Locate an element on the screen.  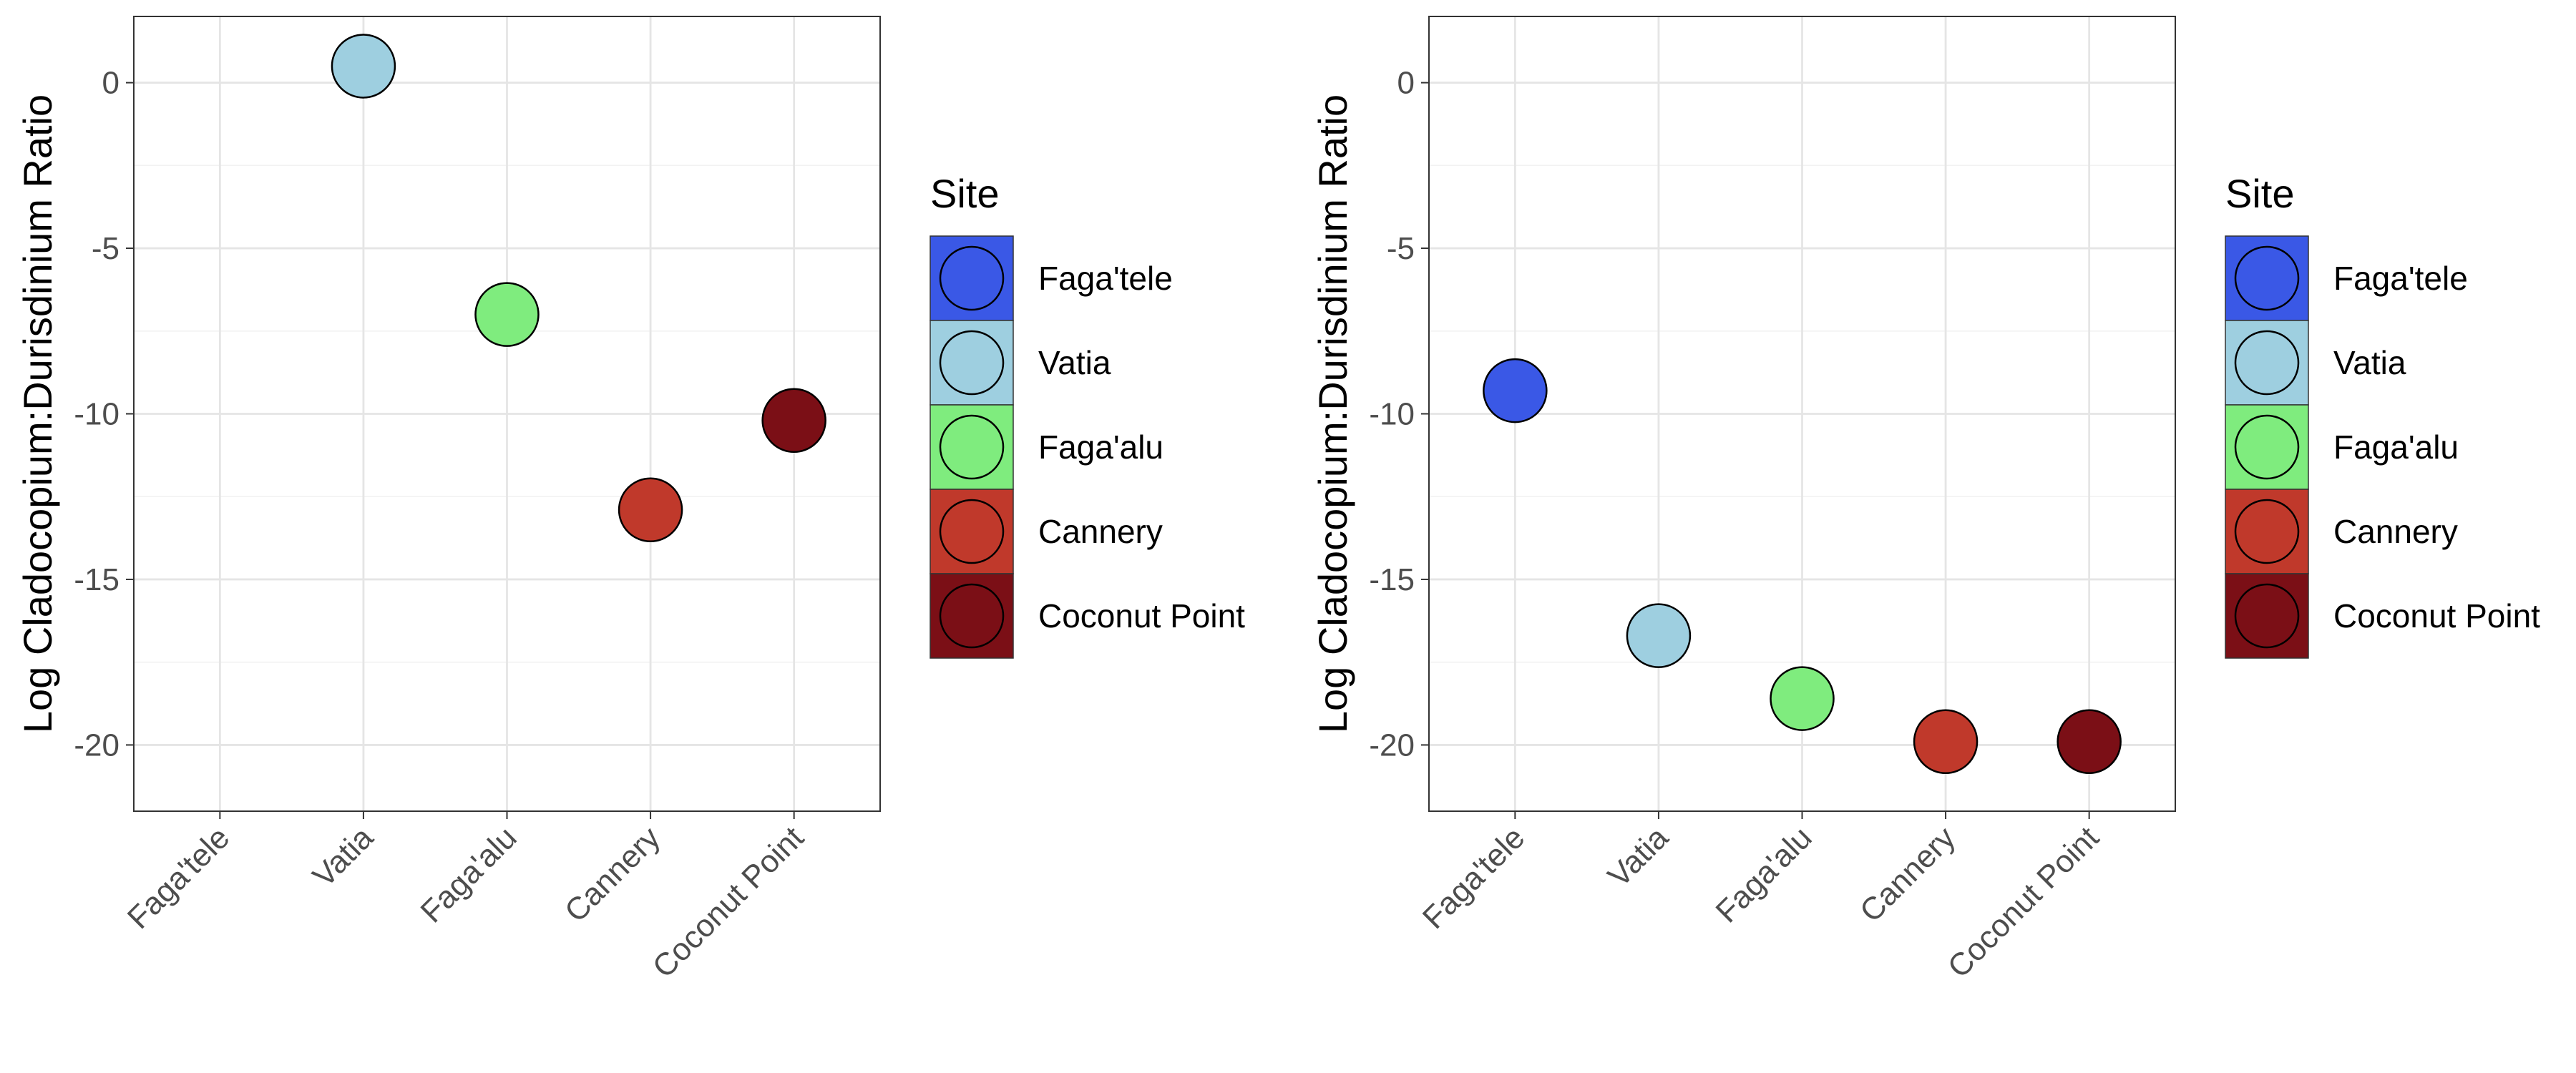
data-point-faga-tele is located at coordinates (1515, 390).